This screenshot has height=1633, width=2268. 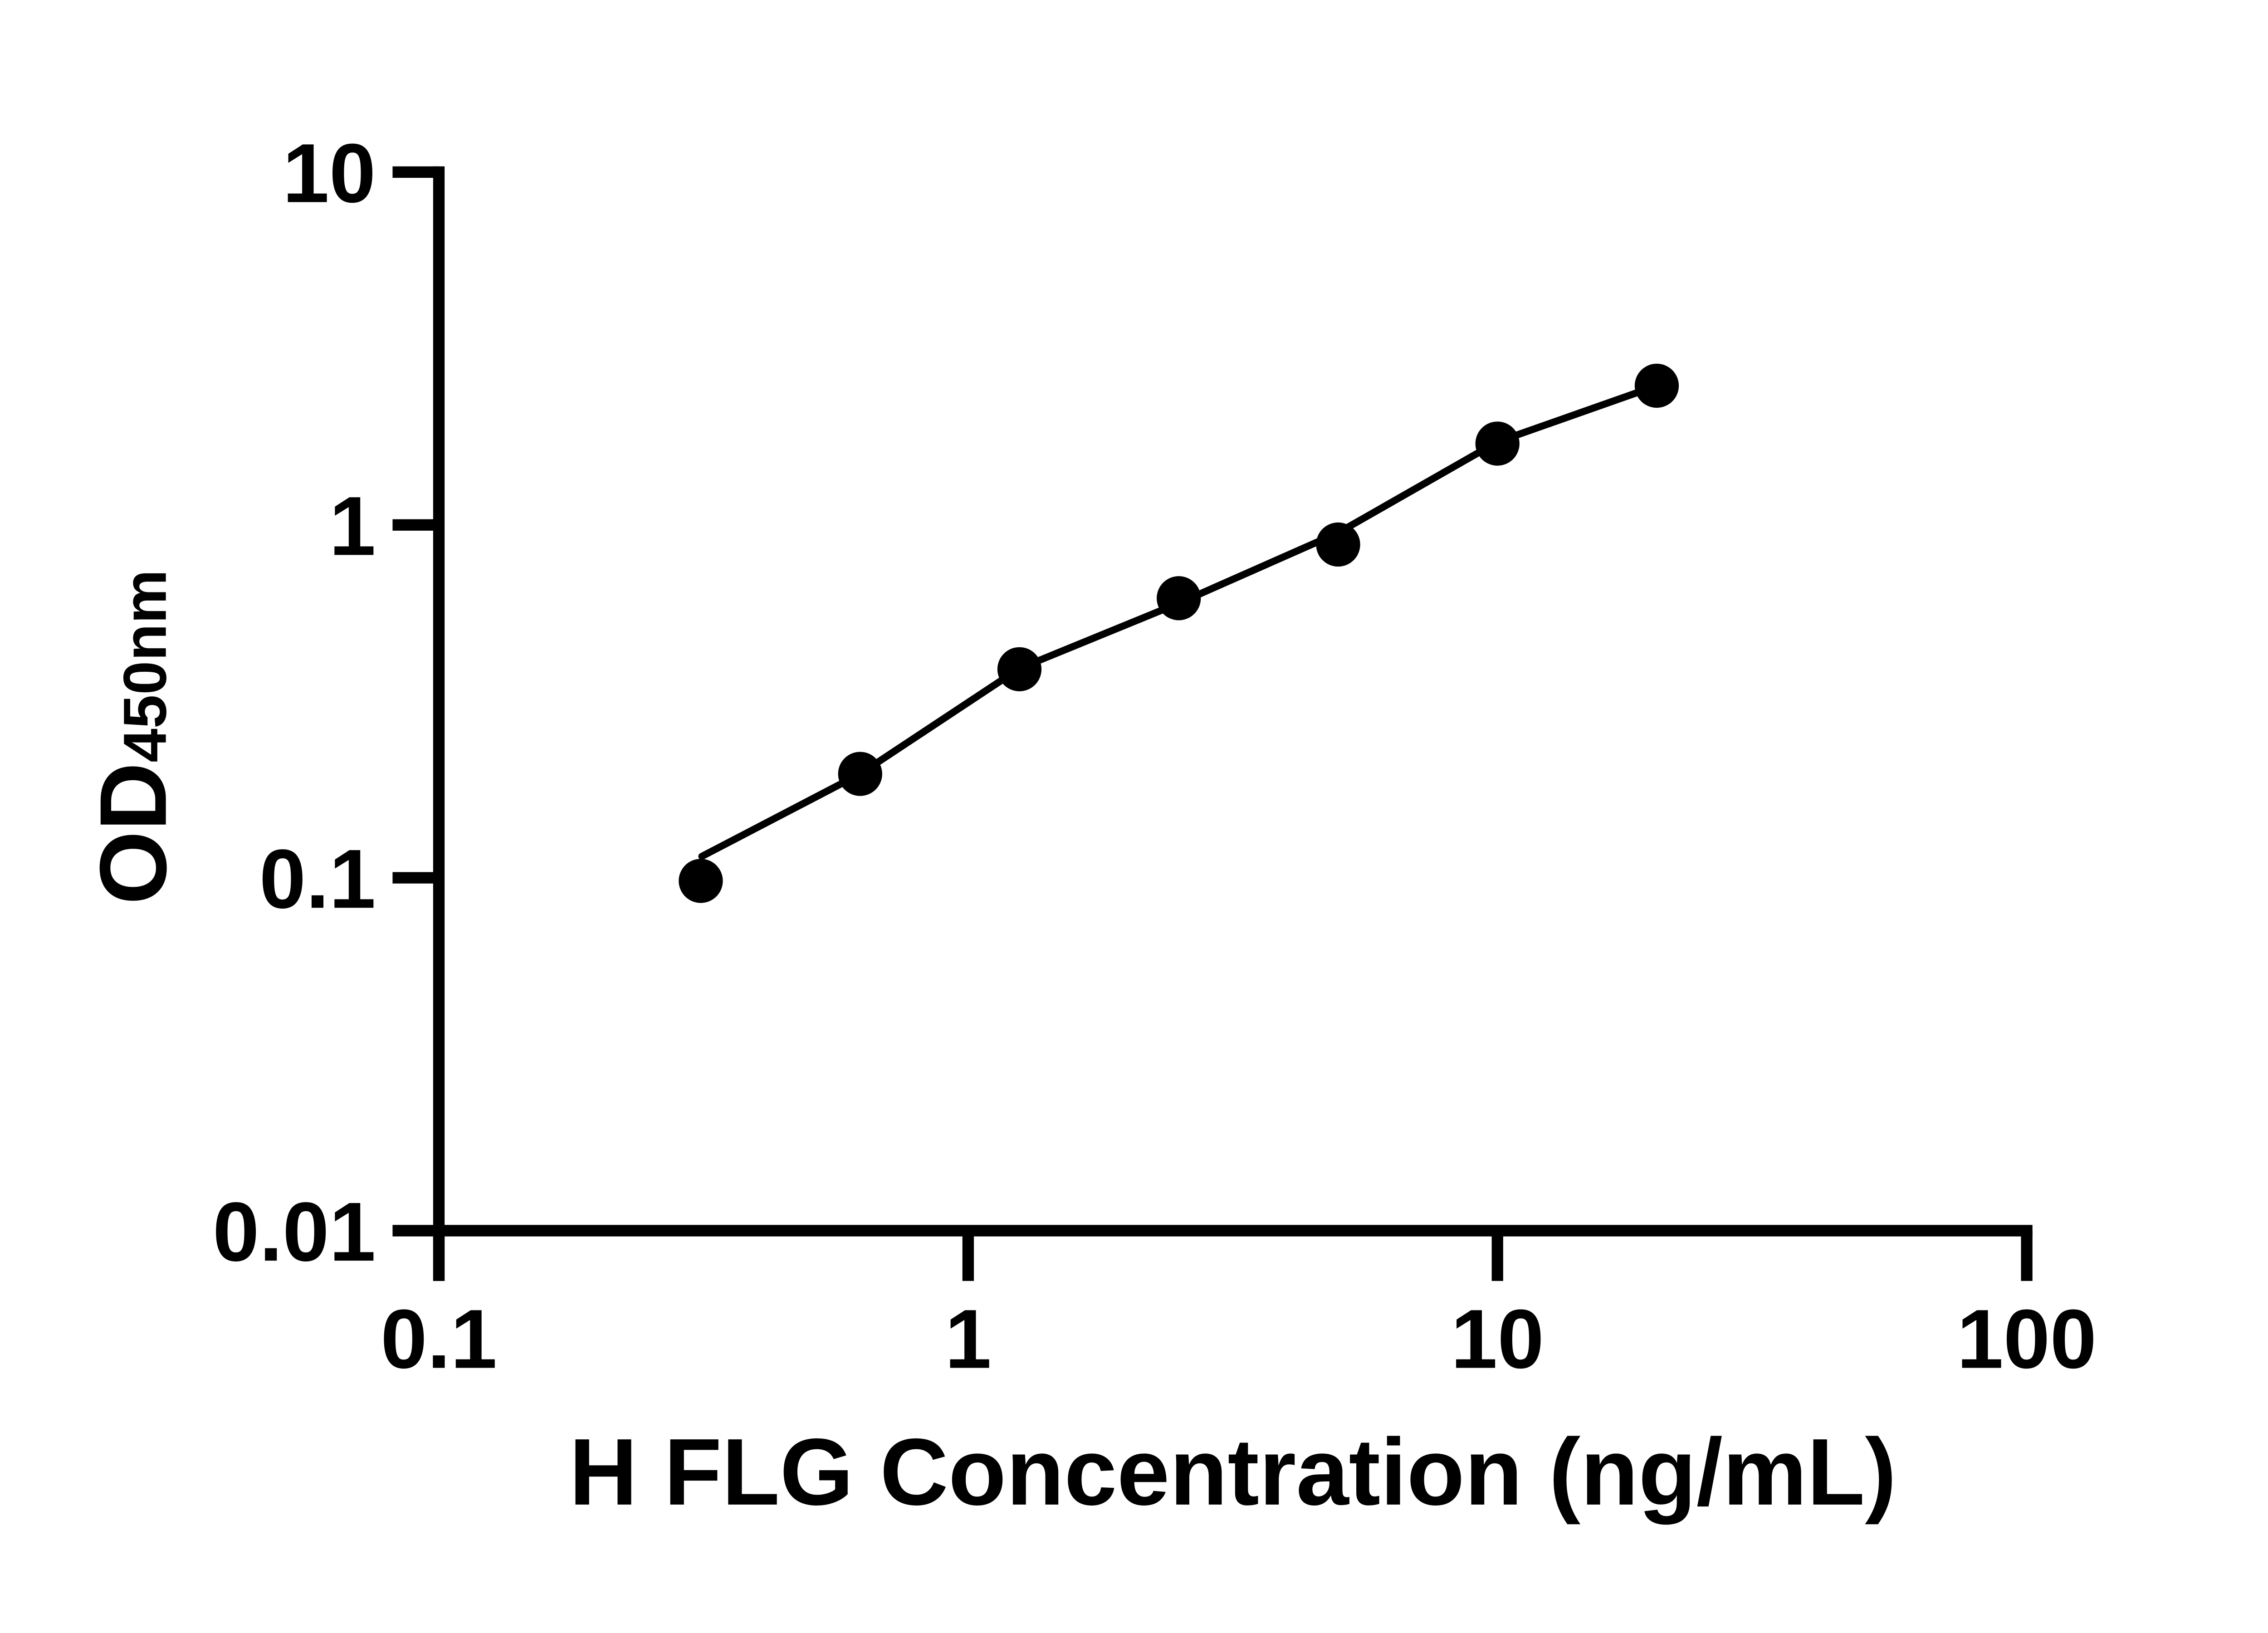 What do you see at coordinates (295, 1232) in the screenshot?
I see `y-tick-label-0.01: 0.01` at bounding box center [295, 1232].